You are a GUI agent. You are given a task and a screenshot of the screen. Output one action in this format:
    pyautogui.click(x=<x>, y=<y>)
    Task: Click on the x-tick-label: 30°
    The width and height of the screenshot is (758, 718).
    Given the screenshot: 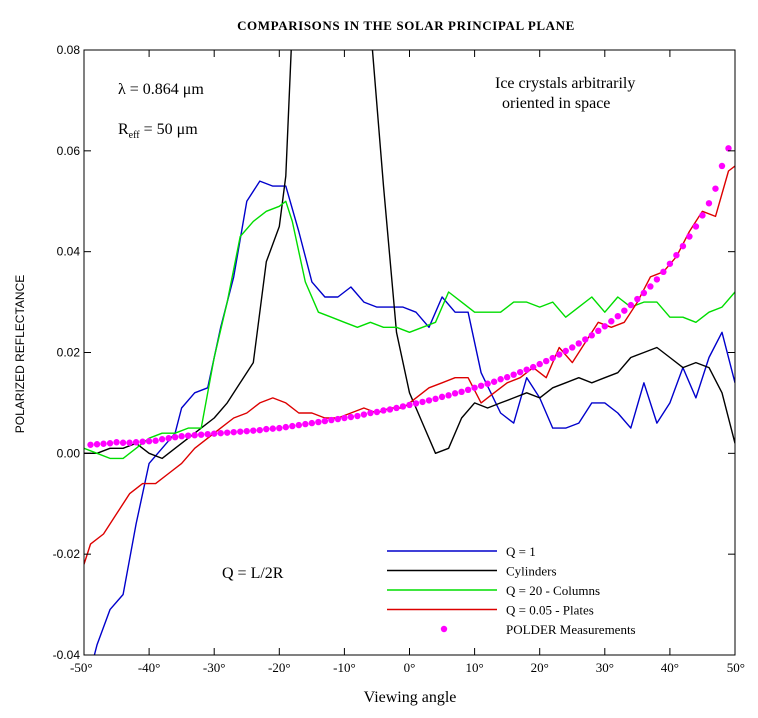 What is the action you would take?
    pyautogui.click(x=605, y=667)
    